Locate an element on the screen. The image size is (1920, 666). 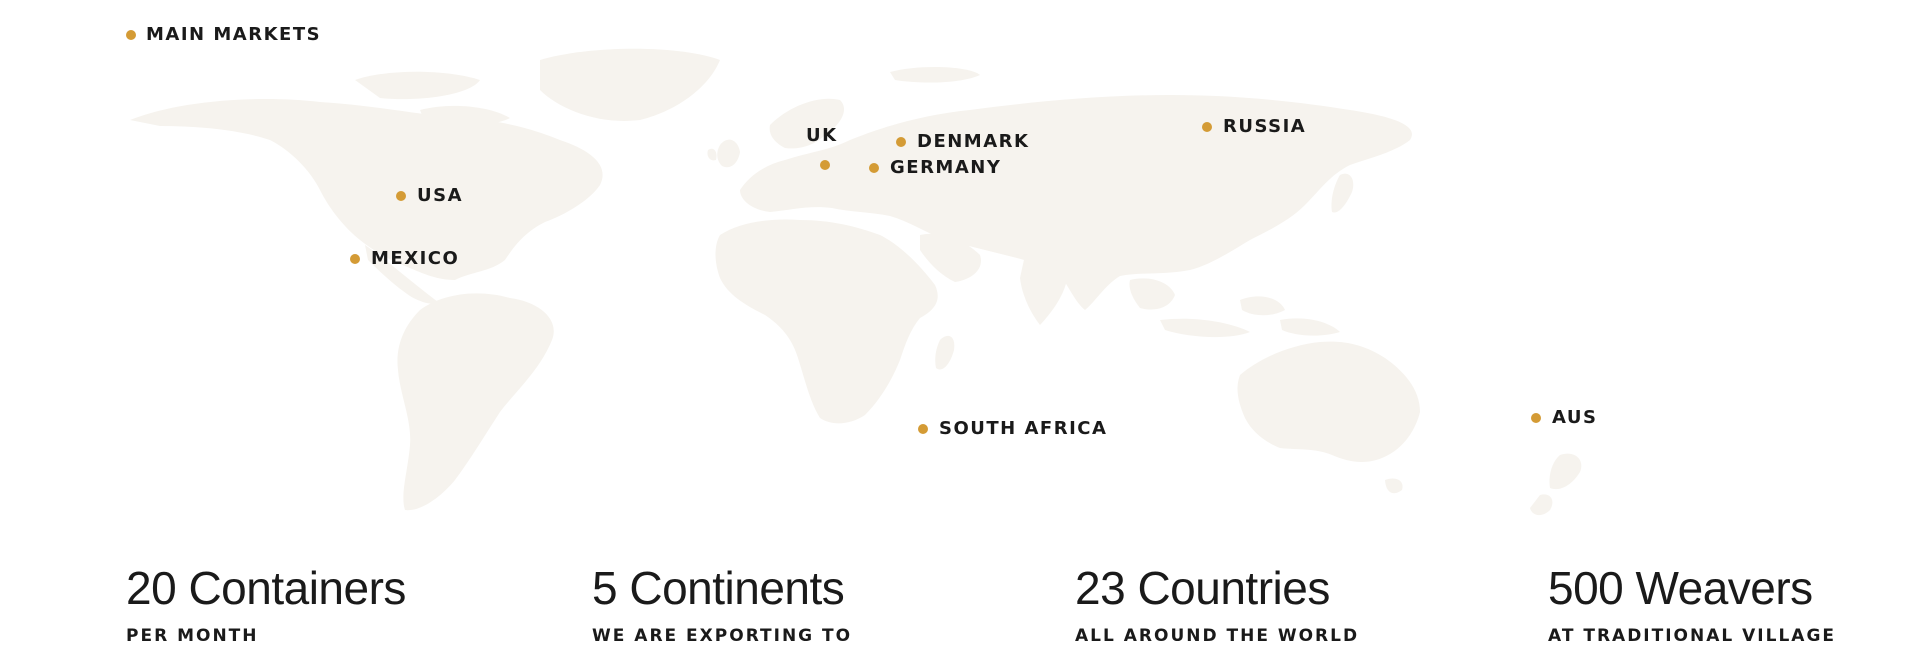
landmass-new-zealand is located at coordinates (1565, 471).